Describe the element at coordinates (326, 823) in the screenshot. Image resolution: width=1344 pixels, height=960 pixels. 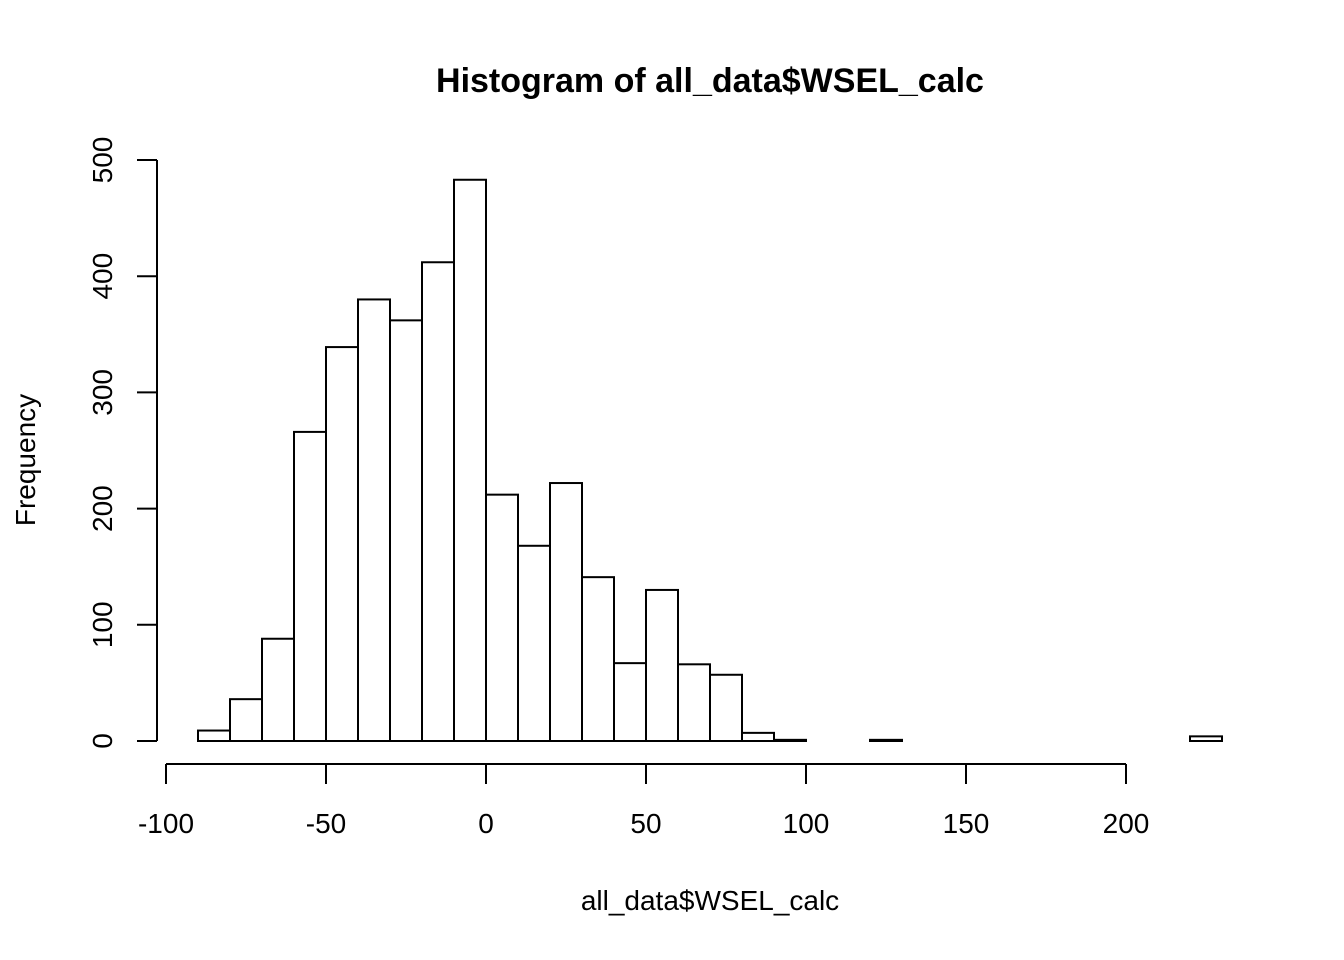
I see `x-tick-label: -50` at that location.